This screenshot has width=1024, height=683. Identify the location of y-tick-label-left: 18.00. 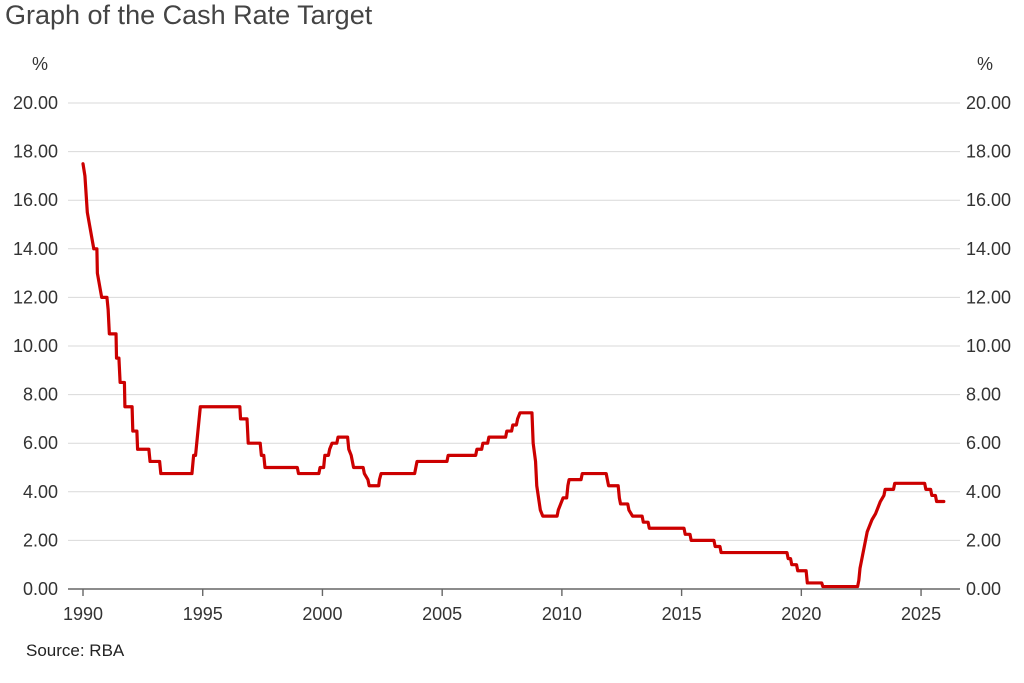
(35, 152).